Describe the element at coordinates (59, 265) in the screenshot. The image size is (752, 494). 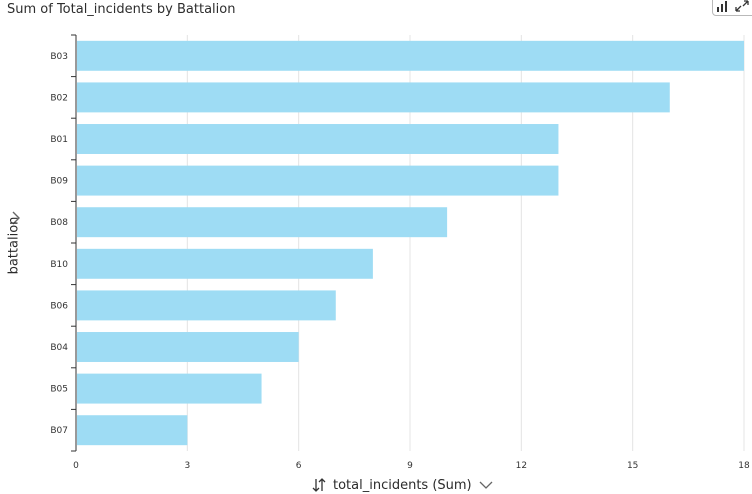
I see `y-category-label: B10` at that location.